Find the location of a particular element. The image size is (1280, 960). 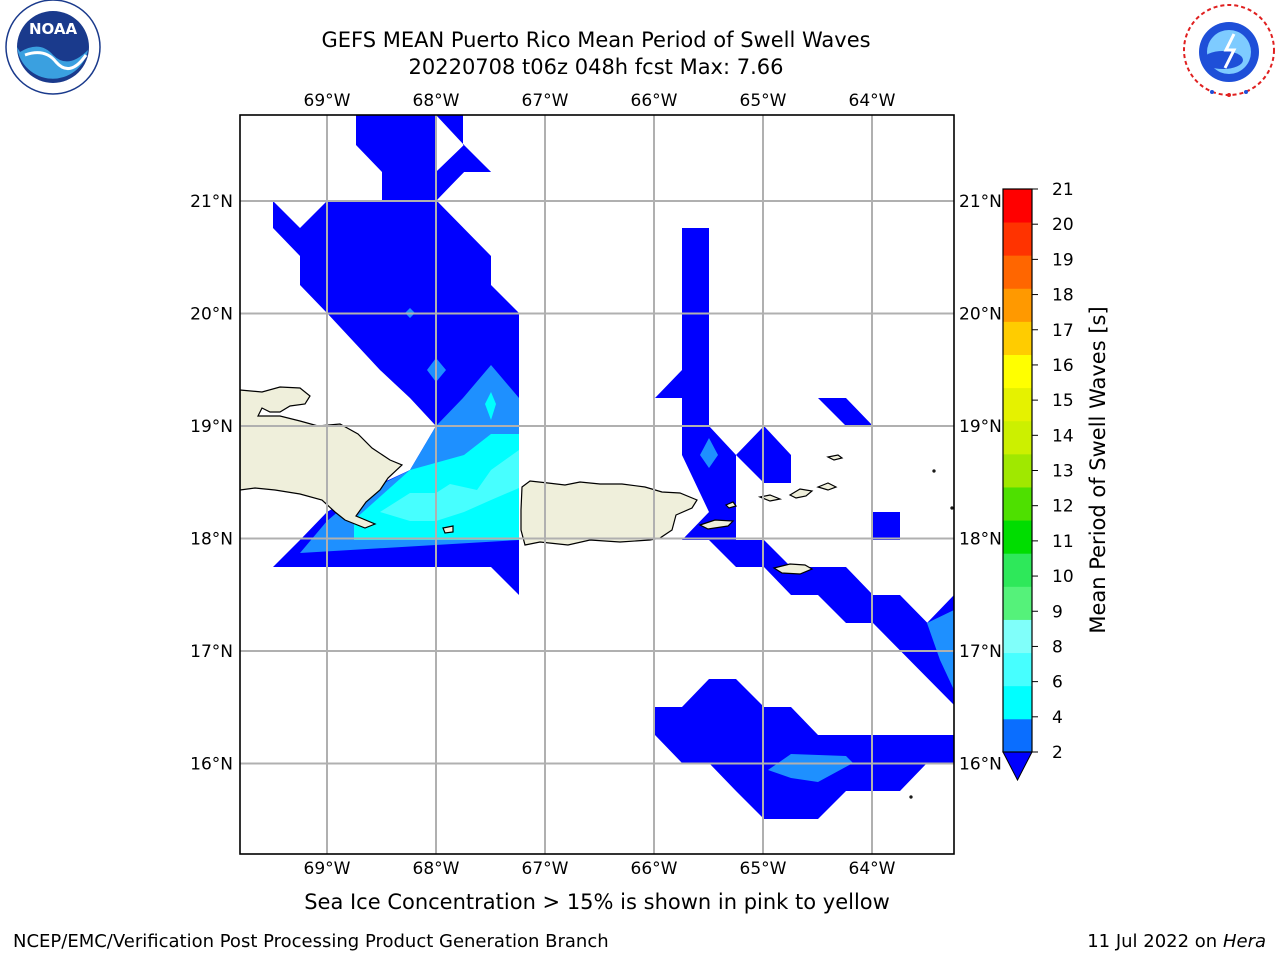

lon-label-top: 66°W is located at coordinates (654, 101).